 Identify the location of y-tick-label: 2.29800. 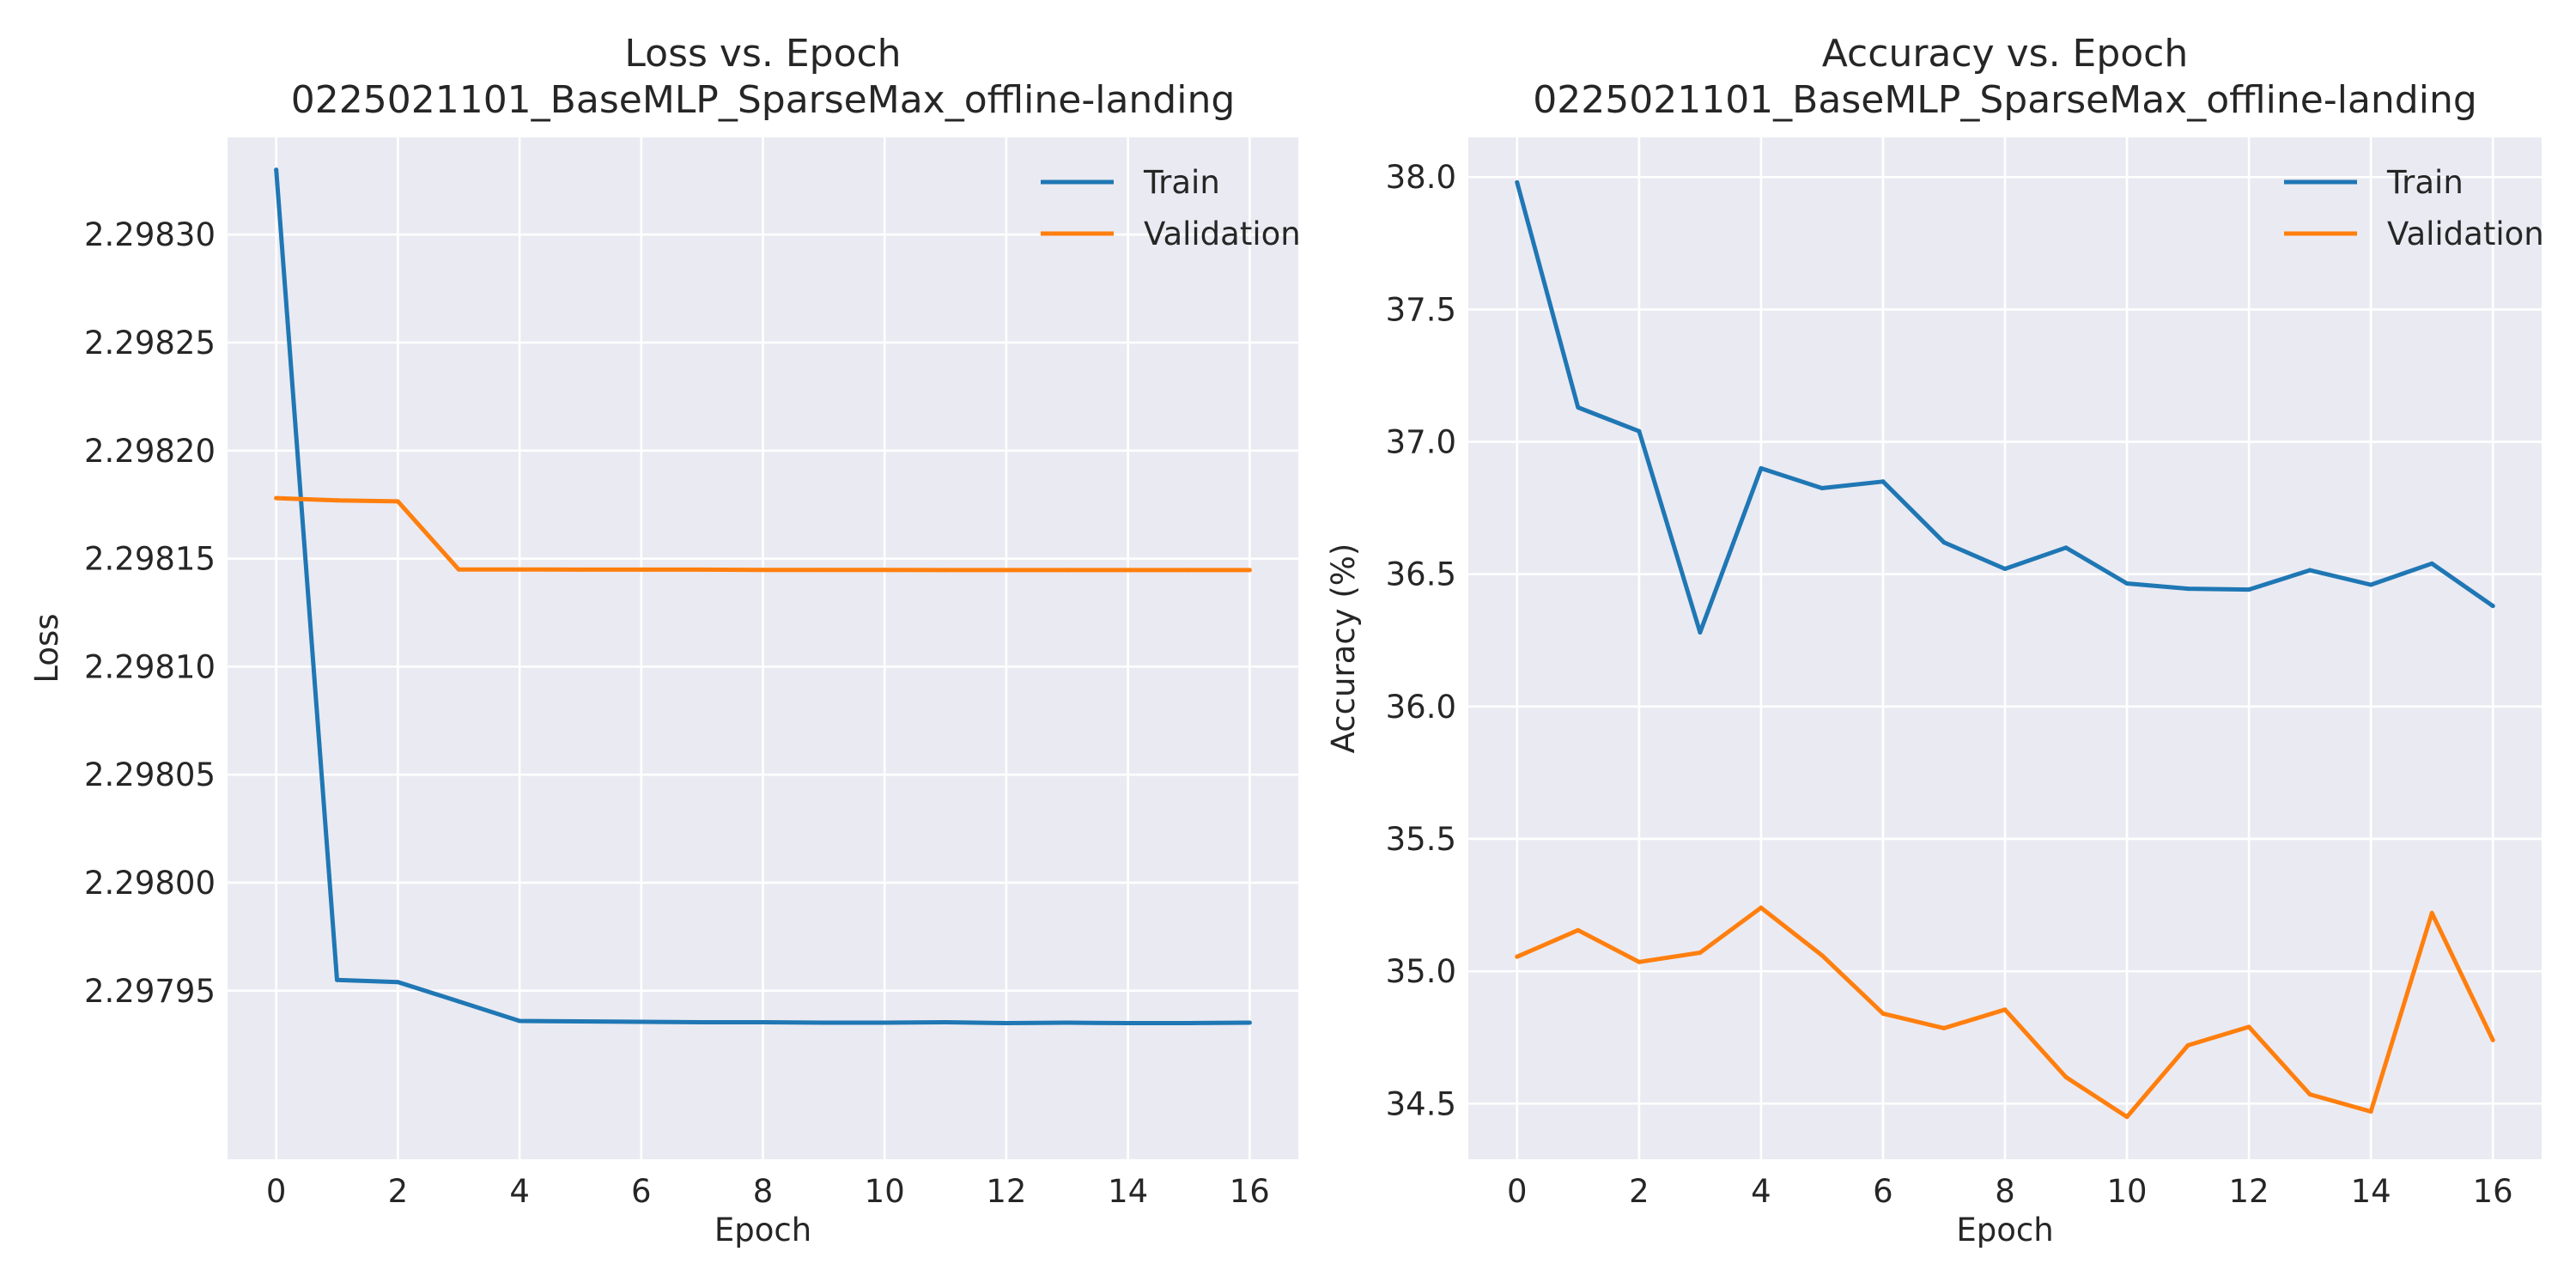
(150, 884).